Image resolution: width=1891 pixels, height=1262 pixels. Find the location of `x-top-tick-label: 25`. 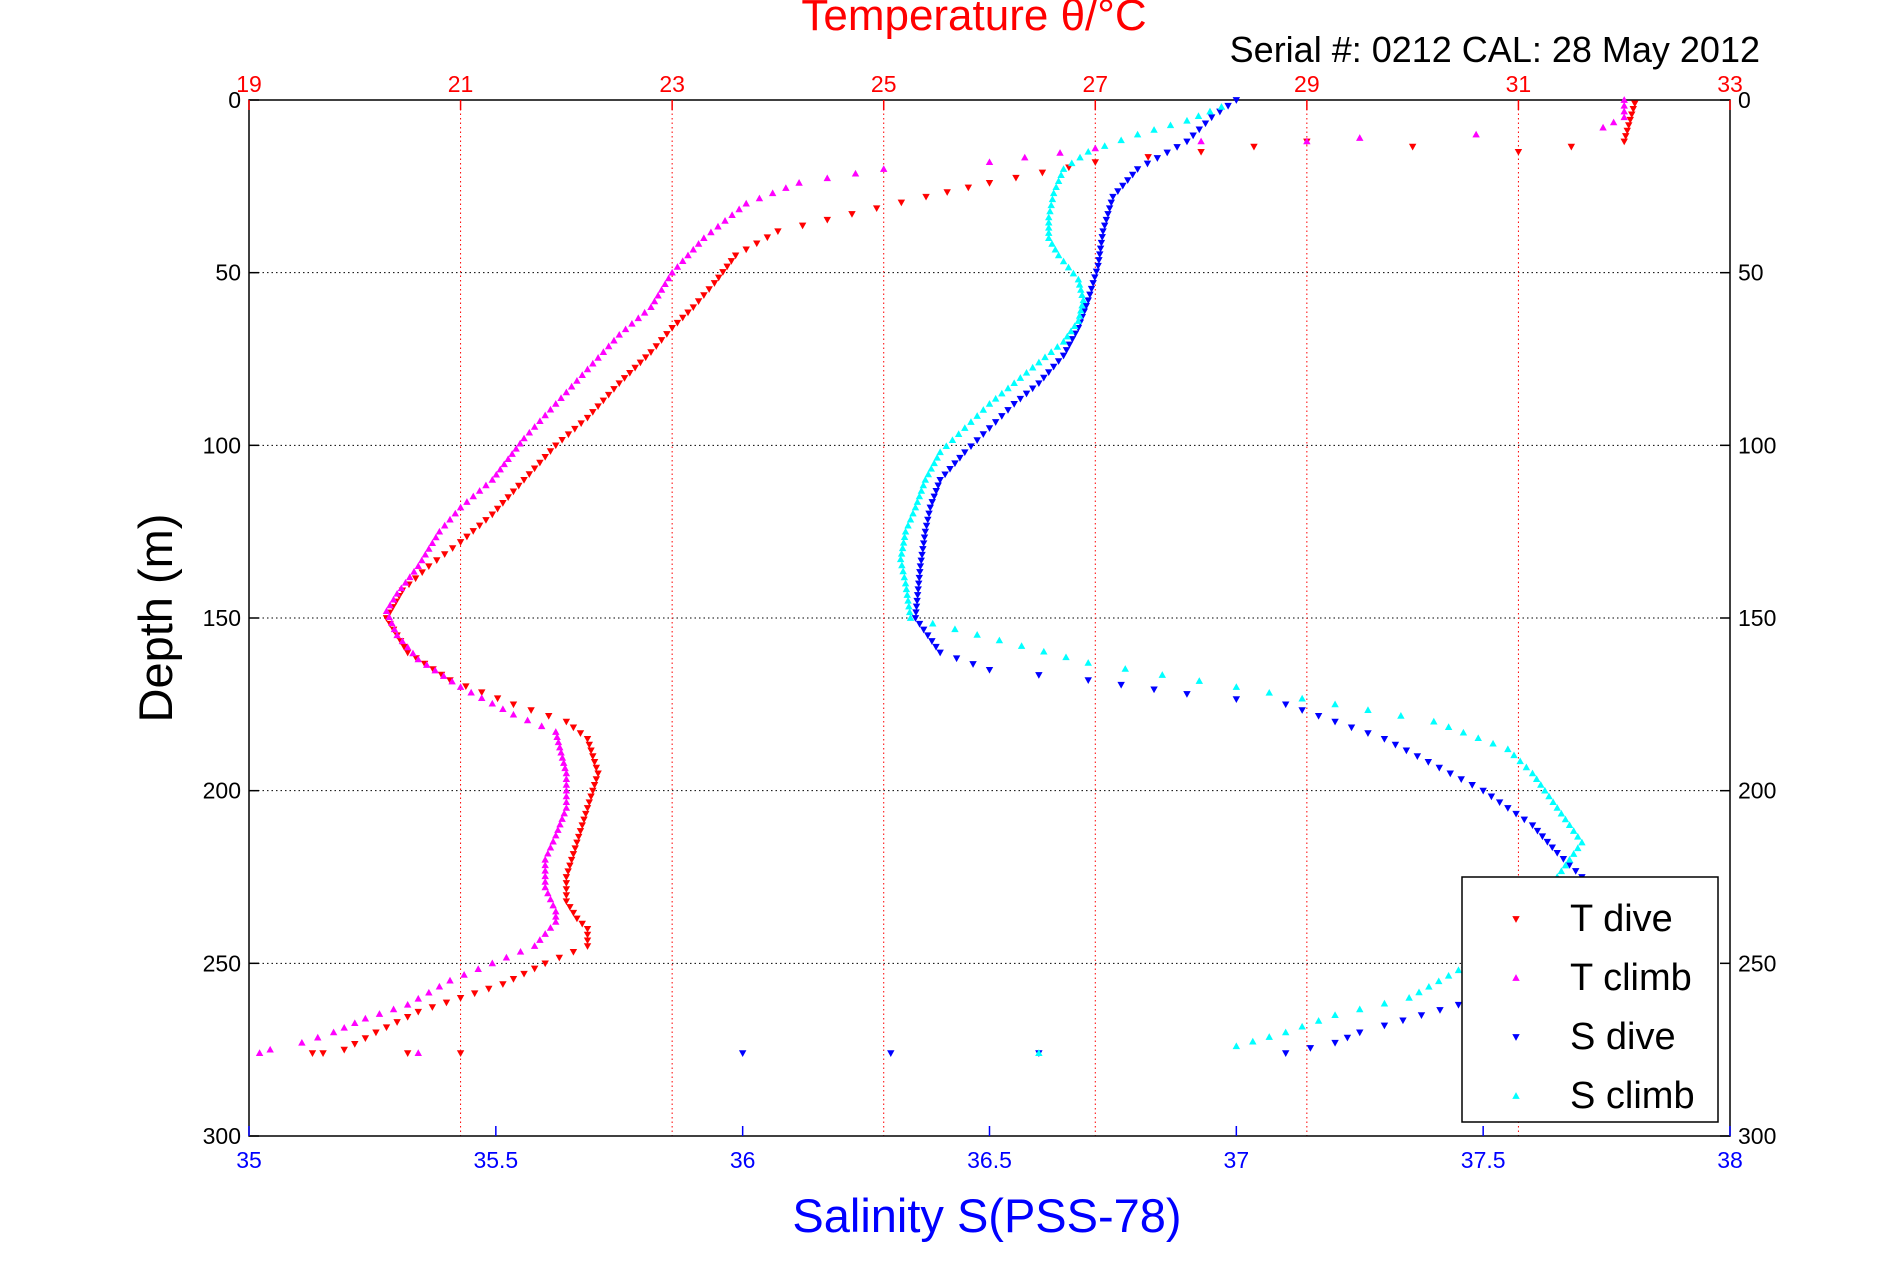

x-top-tick-label: 25 is located at coordinates (884, 84).